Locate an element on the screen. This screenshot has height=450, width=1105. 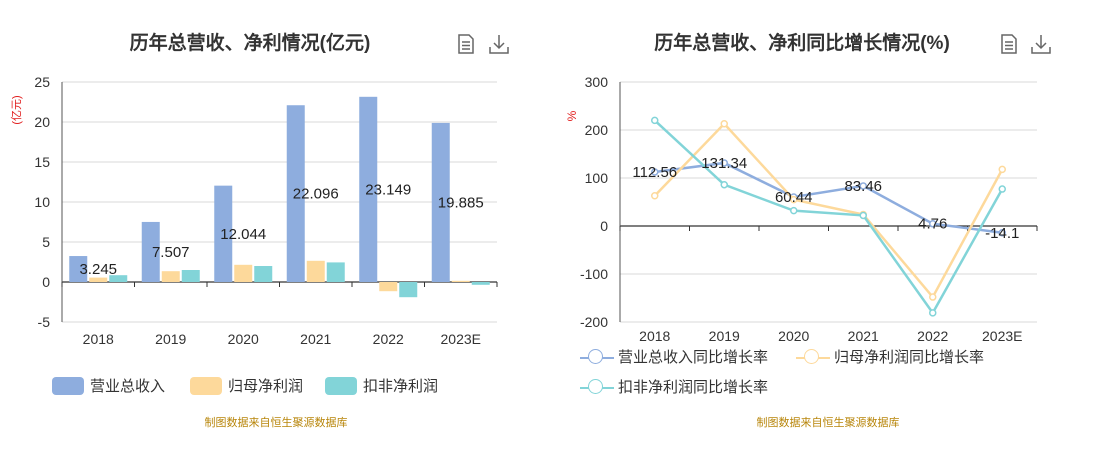
legend-marker-parent-profit-growth is located at coordinates (813, 357).